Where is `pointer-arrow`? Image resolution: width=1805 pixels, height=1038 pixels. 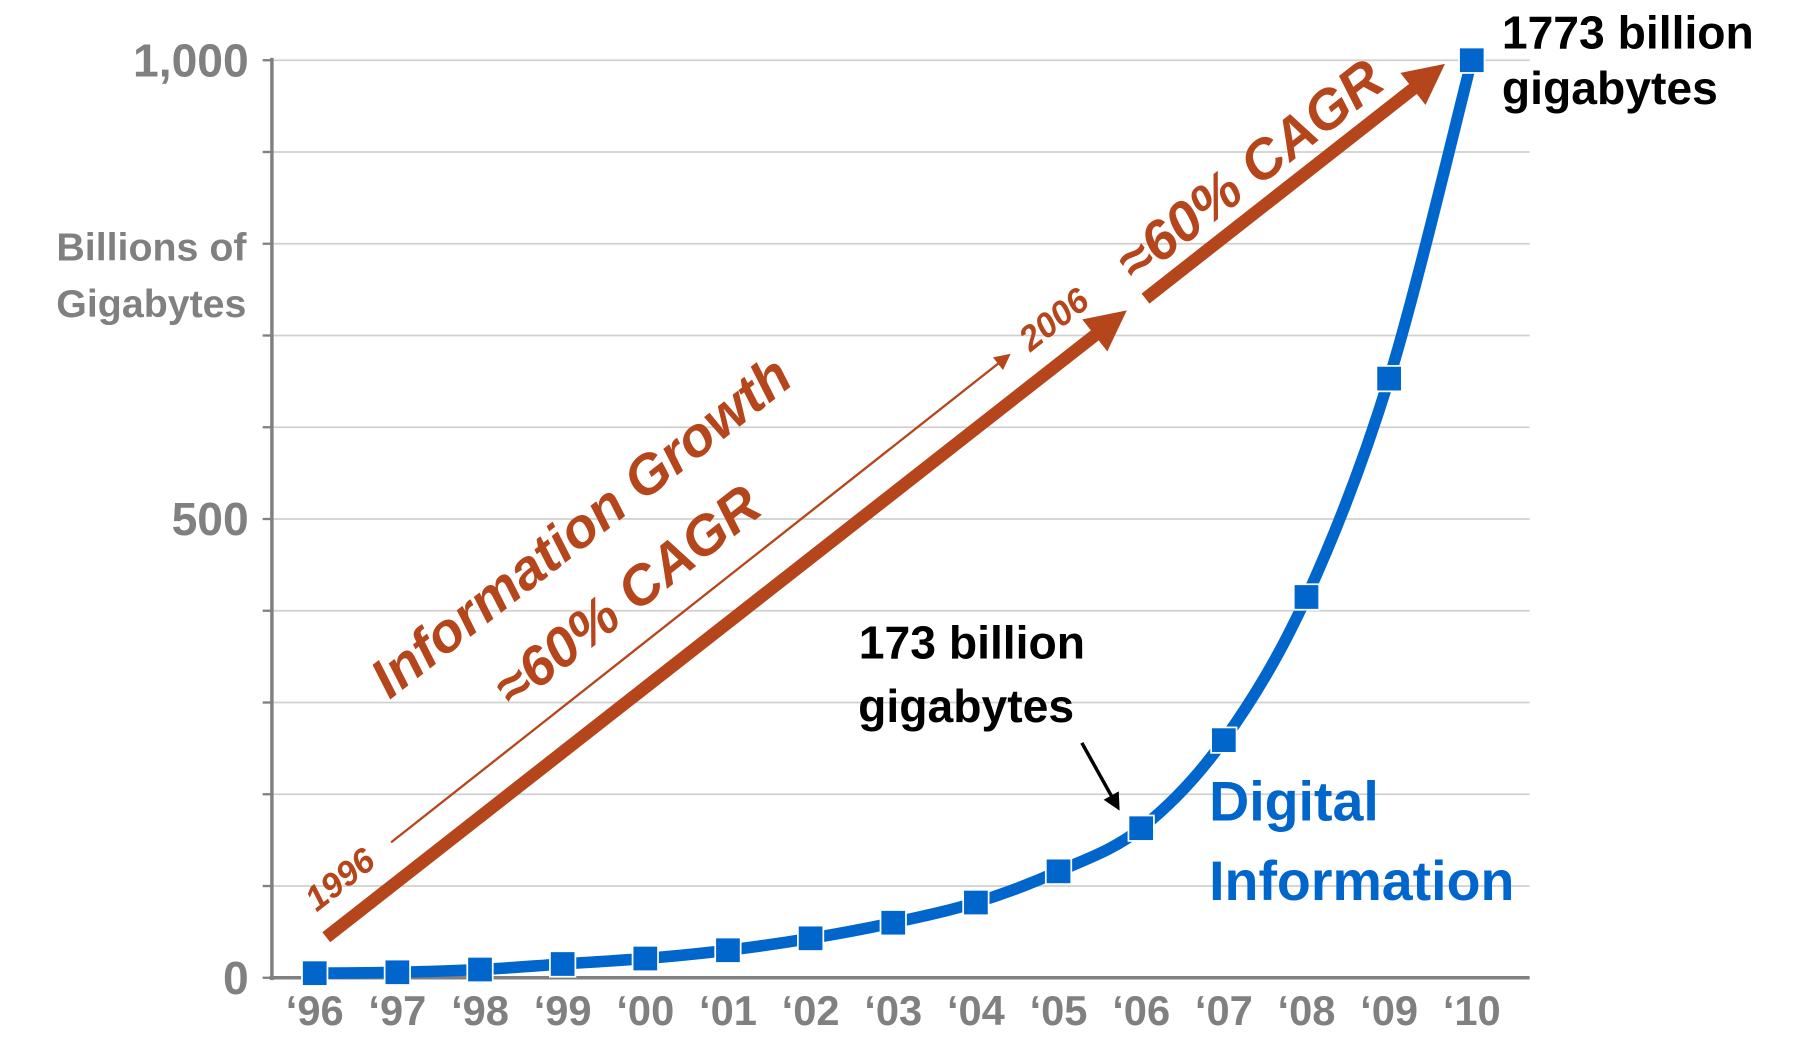
pointer-arrow is located at coordinates (1100, 776).